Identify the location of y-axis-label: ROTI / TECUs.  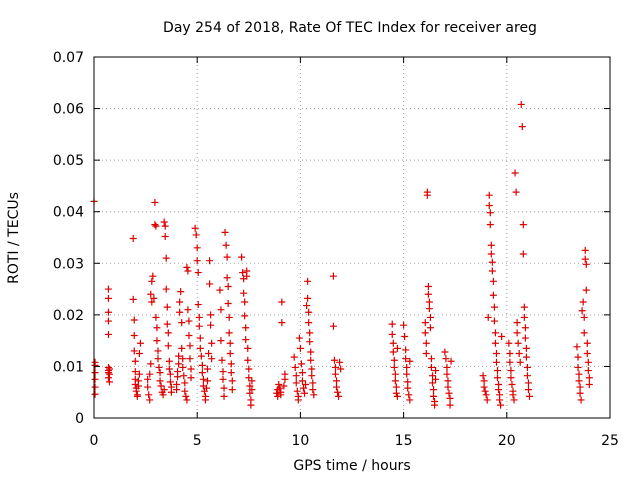
(14, 238).